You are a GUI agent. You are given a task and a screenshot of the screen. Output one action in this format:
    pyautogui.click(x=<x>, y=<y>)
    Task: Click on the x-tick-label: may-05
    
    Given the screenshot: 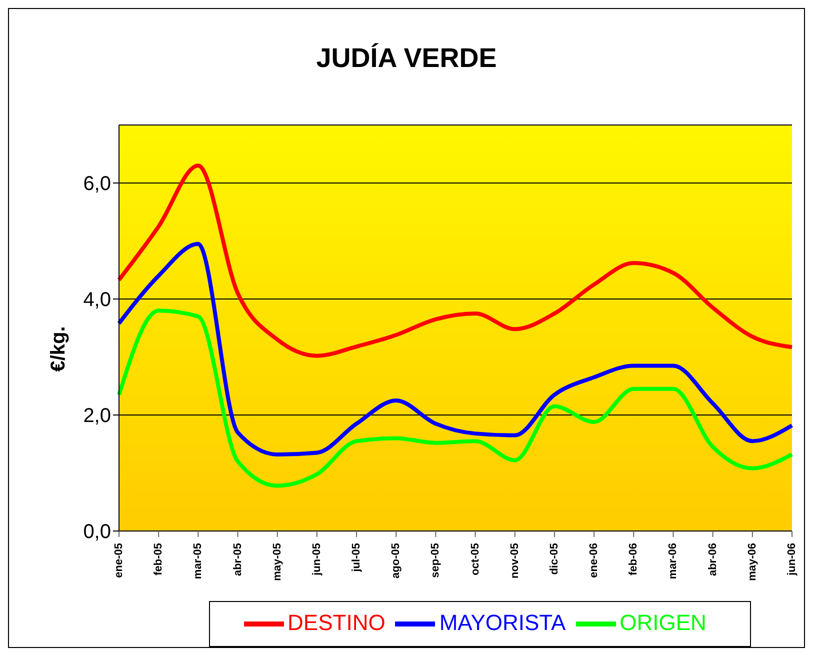 What is the action you would take?
    pyautogui.click(x=277, y=562)
    